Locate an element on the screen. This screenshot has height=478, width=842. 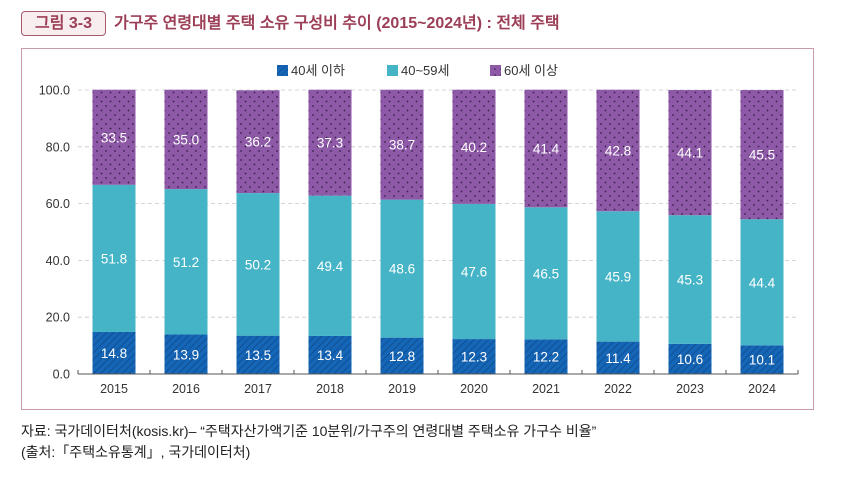
legend-swatch-40to59 is located at coordinates (392, 70).